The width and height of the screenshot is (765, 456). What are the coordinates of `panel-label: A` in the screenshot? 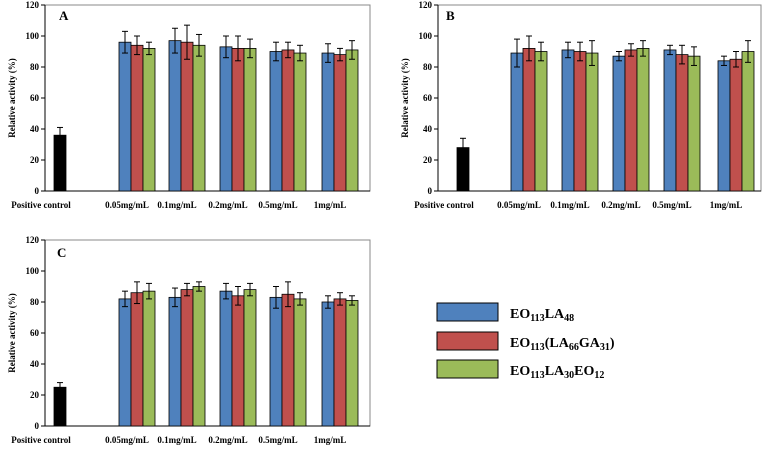 It's located at (64, 15).